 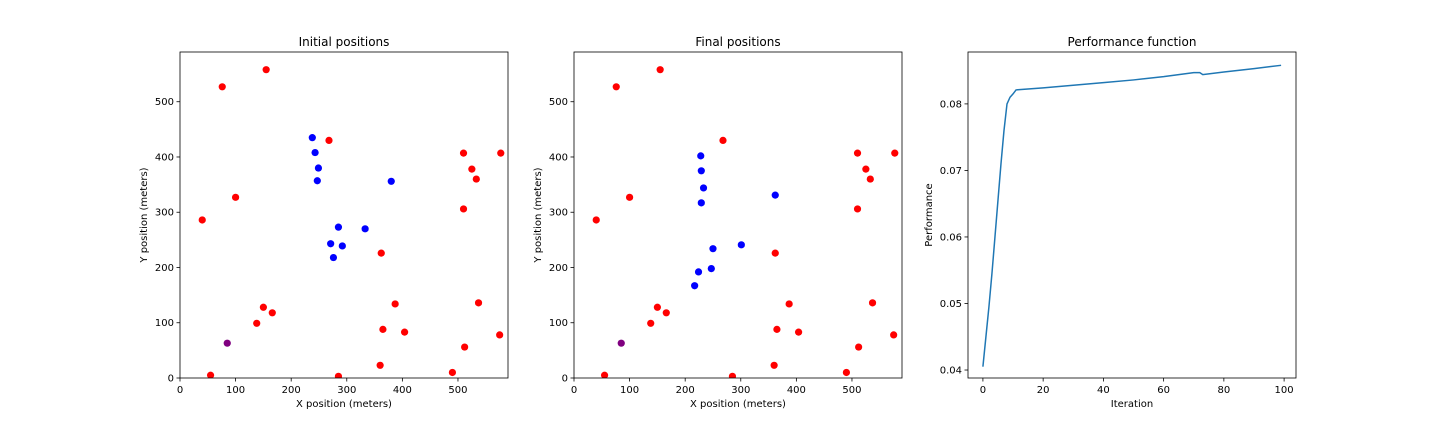 I want to click on y-tick-label: 200, so click(x=164, y=268).